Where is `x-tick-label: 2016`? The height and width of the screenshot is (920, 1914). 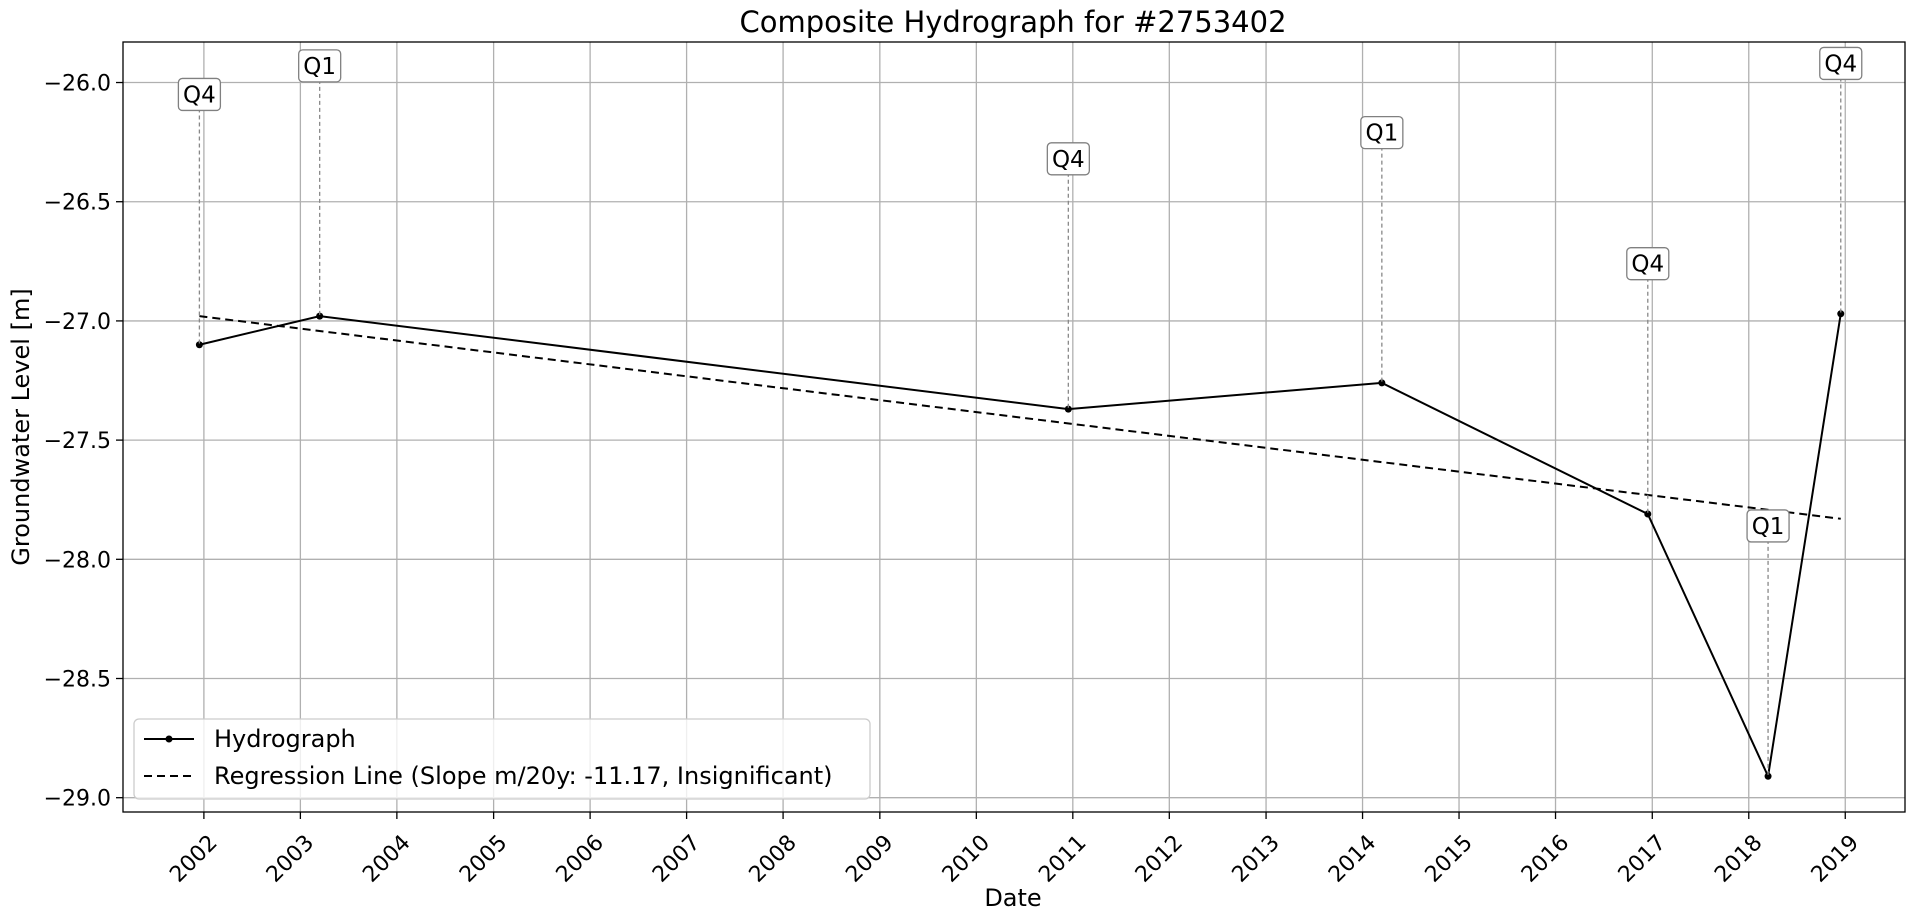
x-tick-label: 2016 is located at coordinates (1545, 858).